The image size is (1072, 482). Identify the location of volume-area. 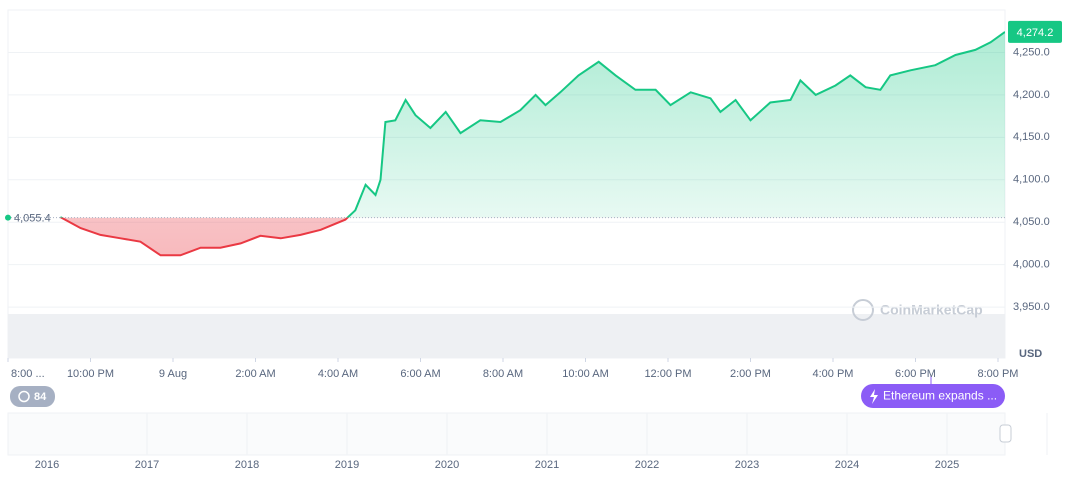
(506, 336).